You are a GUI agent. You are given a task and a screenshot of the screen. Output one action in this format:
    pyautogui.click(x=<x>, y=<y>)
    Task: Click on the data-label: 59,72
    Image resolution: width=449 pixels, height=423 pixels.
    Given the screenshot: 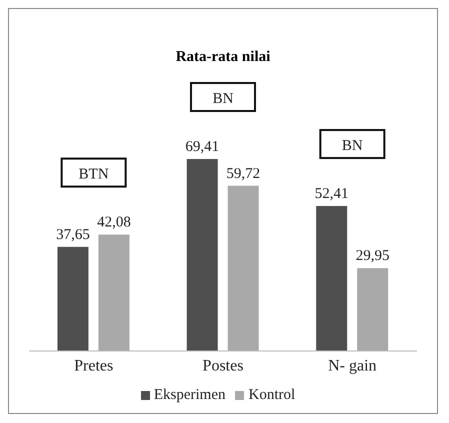 What is the action you would take?
    pyautogui.click(x=243, y=174)
    